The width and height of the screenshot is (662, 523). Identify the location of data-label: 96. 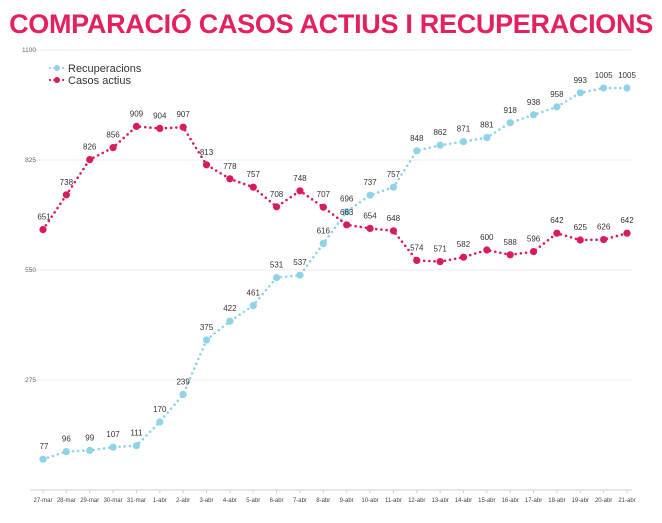
(66, 439).